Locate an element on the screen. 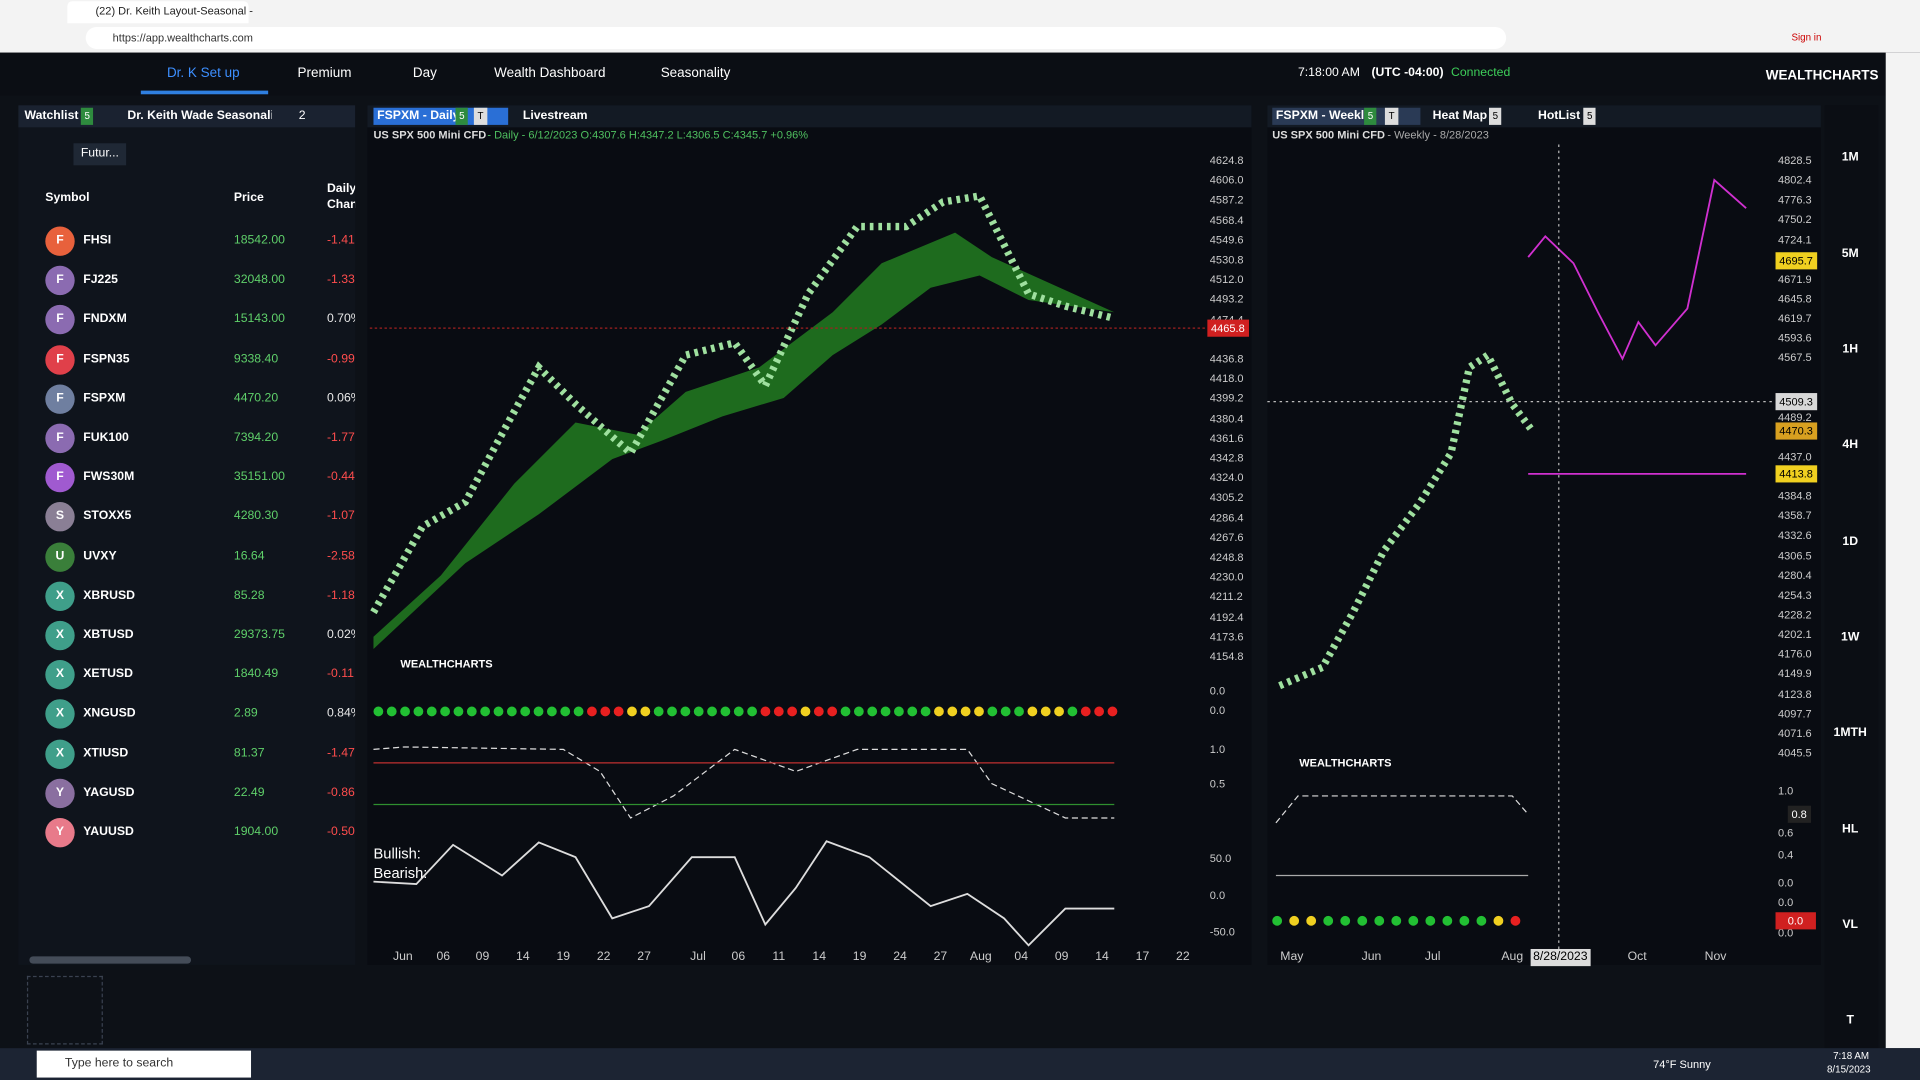  browser-sidebar is located at coordinates (1902, 550).